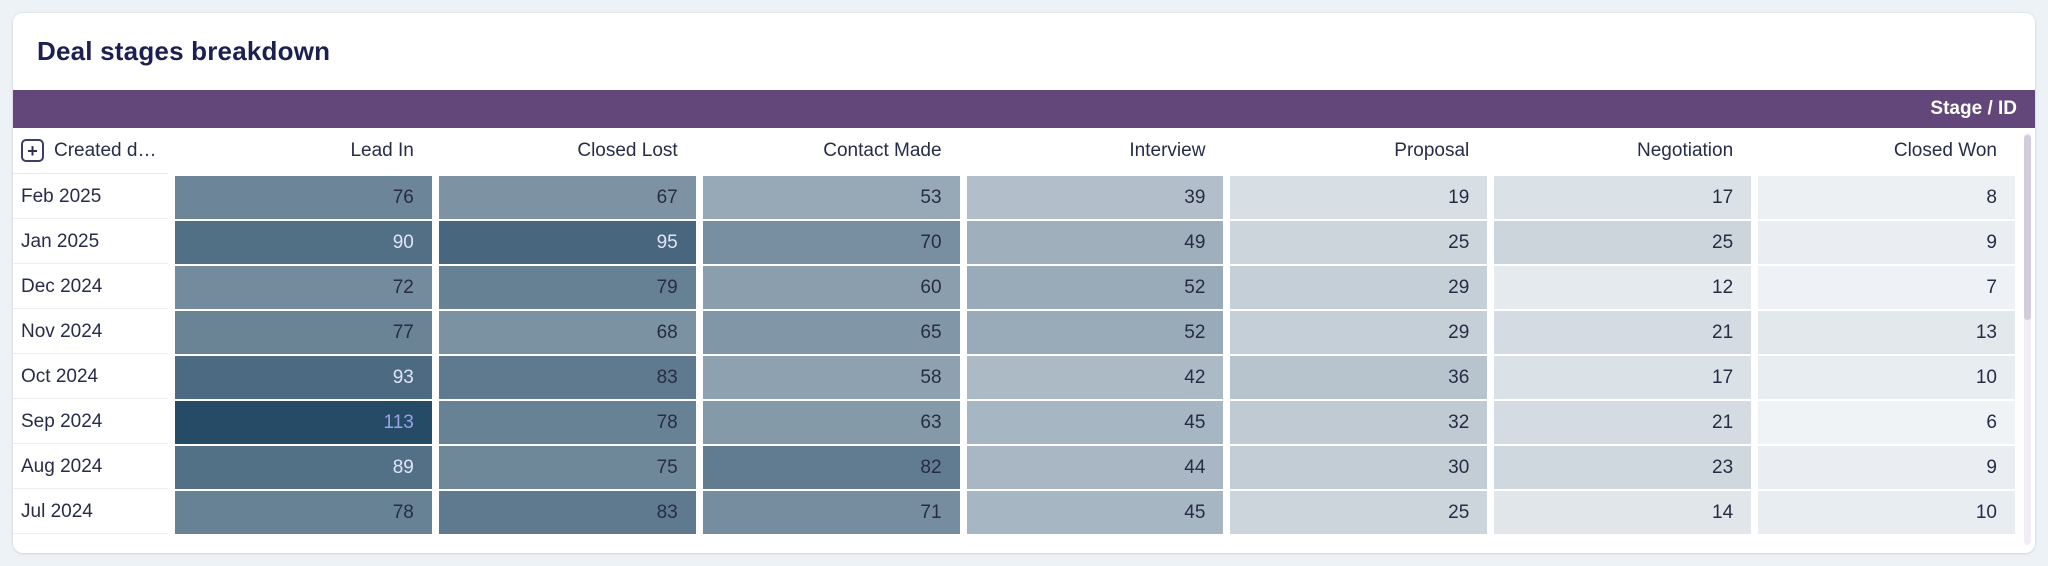 This screenshot has width=2048, height=566. I want to click on plus-icon: +, so click(32, 150).